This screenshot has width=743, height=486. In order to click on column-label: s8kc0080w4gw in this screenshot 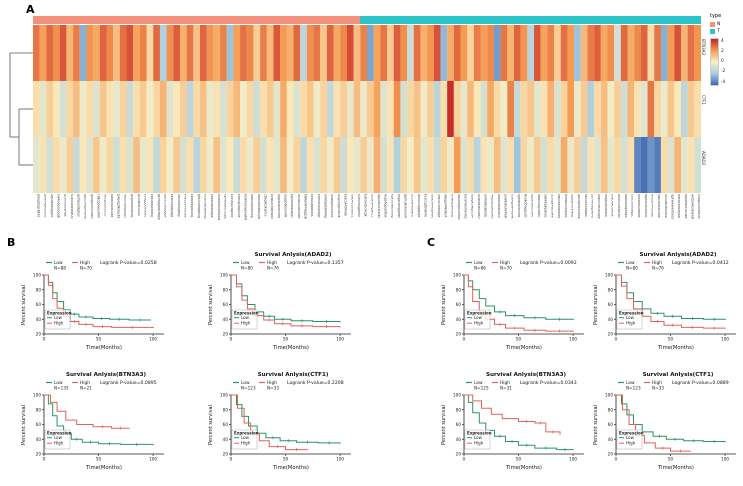, I will do `click(599, 206)`.